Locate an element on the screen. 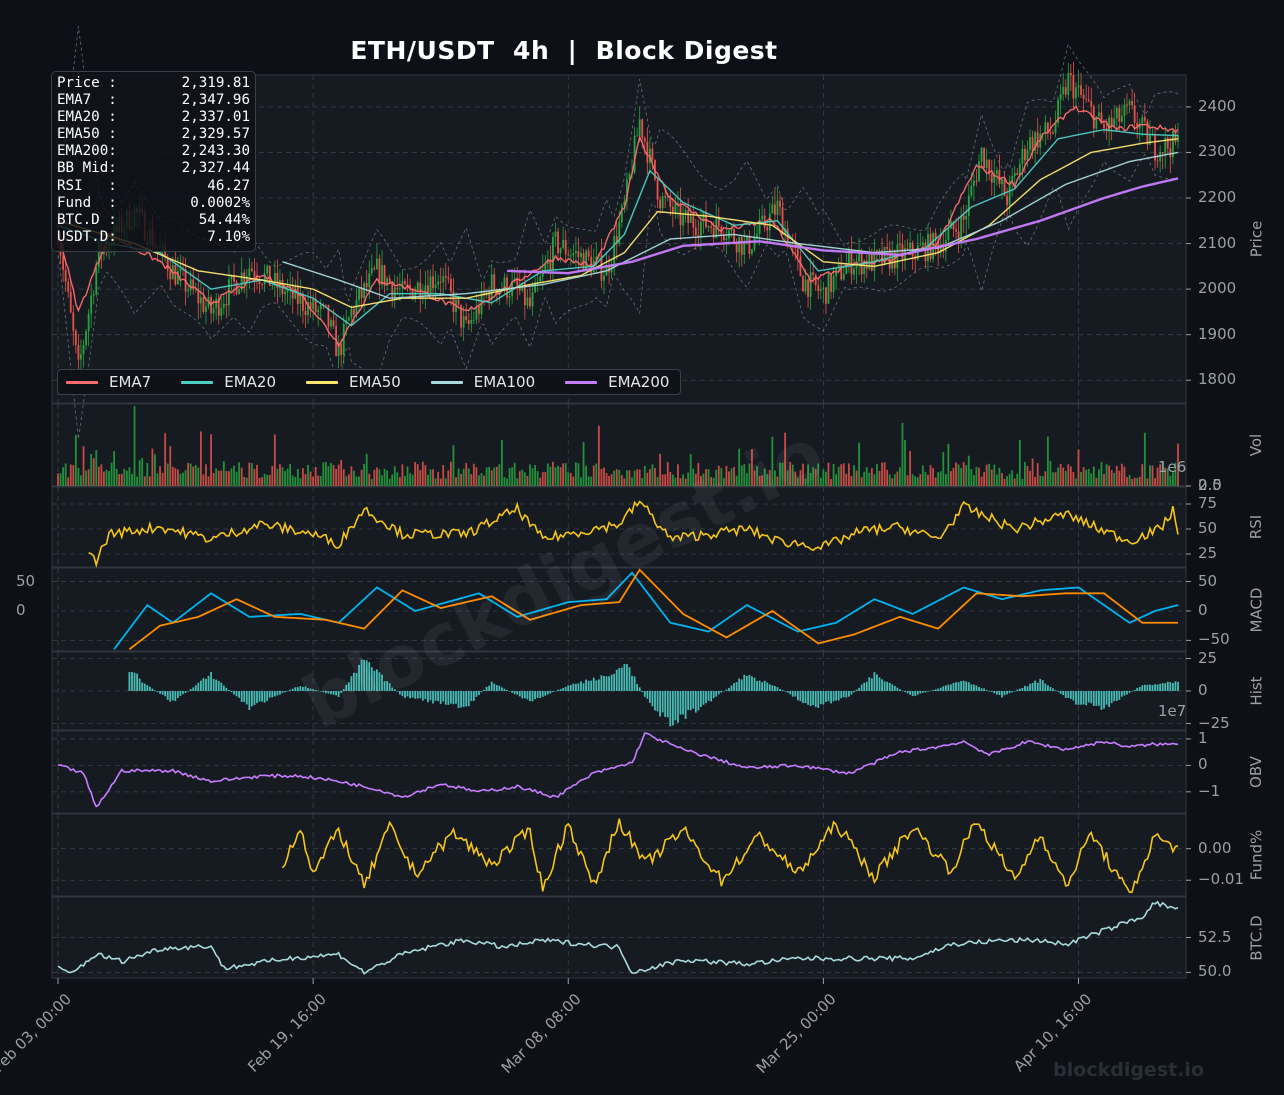 The height and width of the screenshot is (1095, 1284). ytick-left-label: 50 is located at coordinates (26, 580).